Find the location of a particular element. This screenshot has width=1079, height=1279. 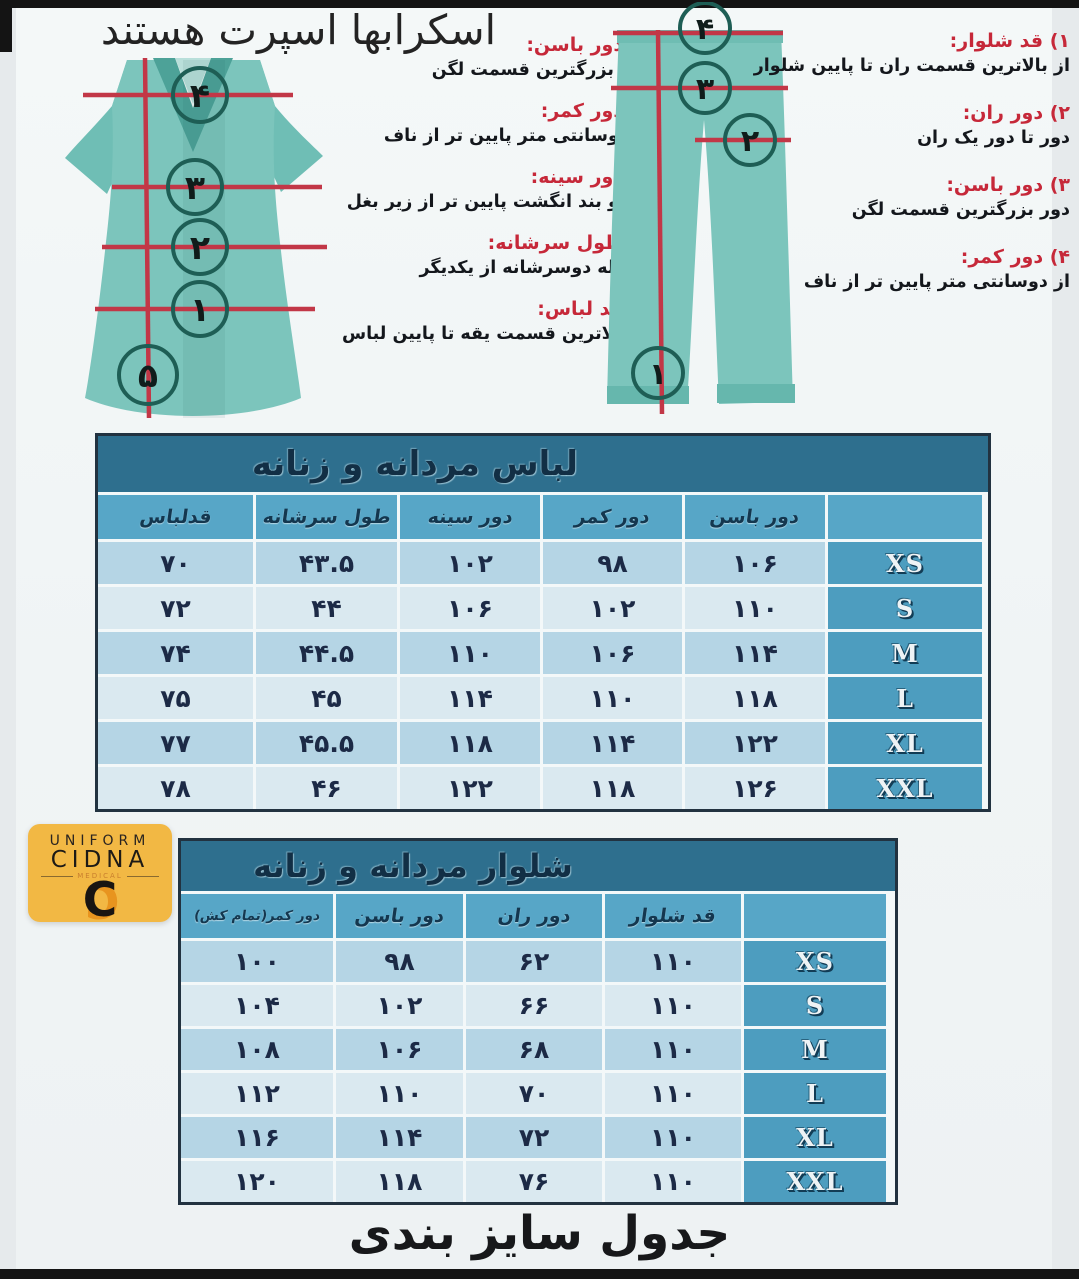

top-border-bar is located at coordinates (539, 4).